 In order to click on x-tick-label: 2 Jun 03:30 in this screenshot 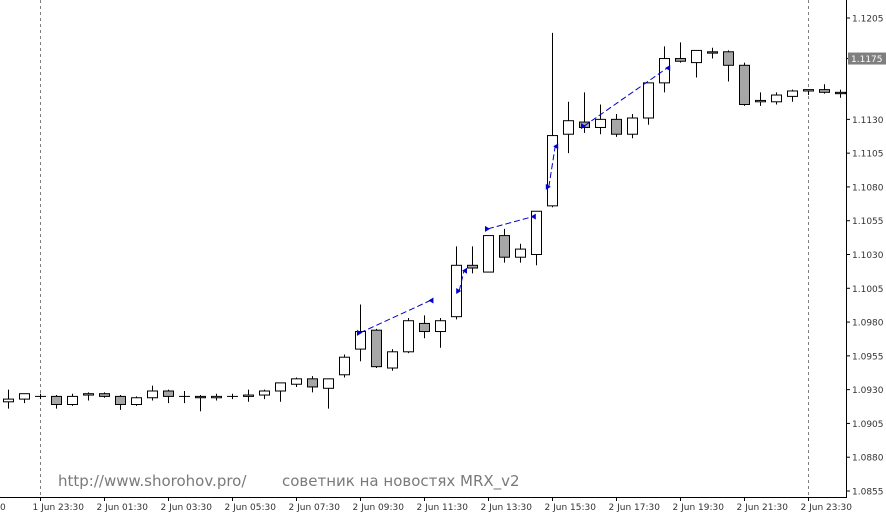, I will do `click(187, 507)`.